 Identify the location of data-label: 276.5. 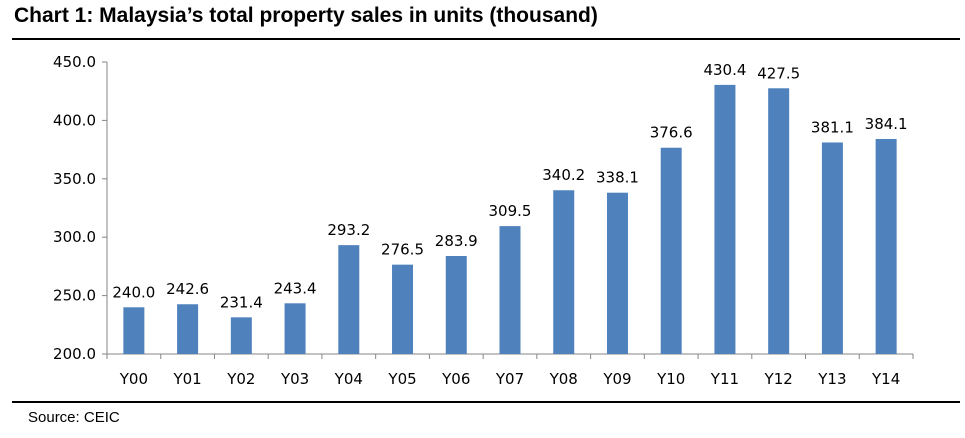
(402, 250).